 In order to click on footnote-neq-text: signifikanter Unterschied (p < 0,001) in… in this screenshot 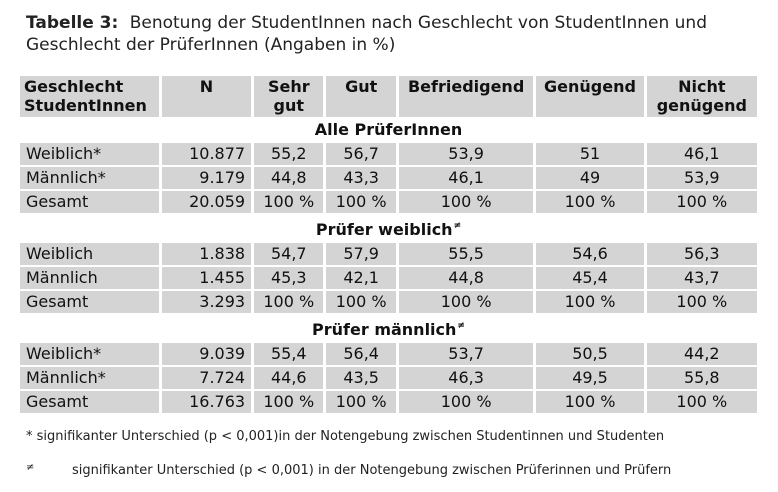, I will do `click(372, 470)`.